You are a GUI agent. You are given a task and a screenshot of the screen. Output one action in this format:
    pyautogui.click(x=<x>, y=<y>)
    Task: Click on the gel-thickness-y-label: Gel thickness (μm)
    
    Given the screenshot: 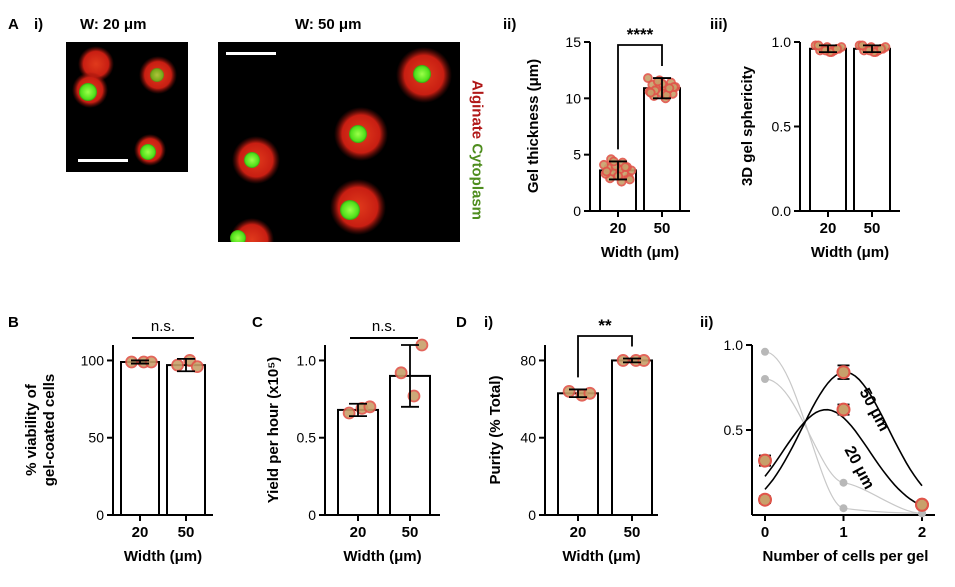 What is the action you would take?
    pyautogui.click(x=533, y=126)
    